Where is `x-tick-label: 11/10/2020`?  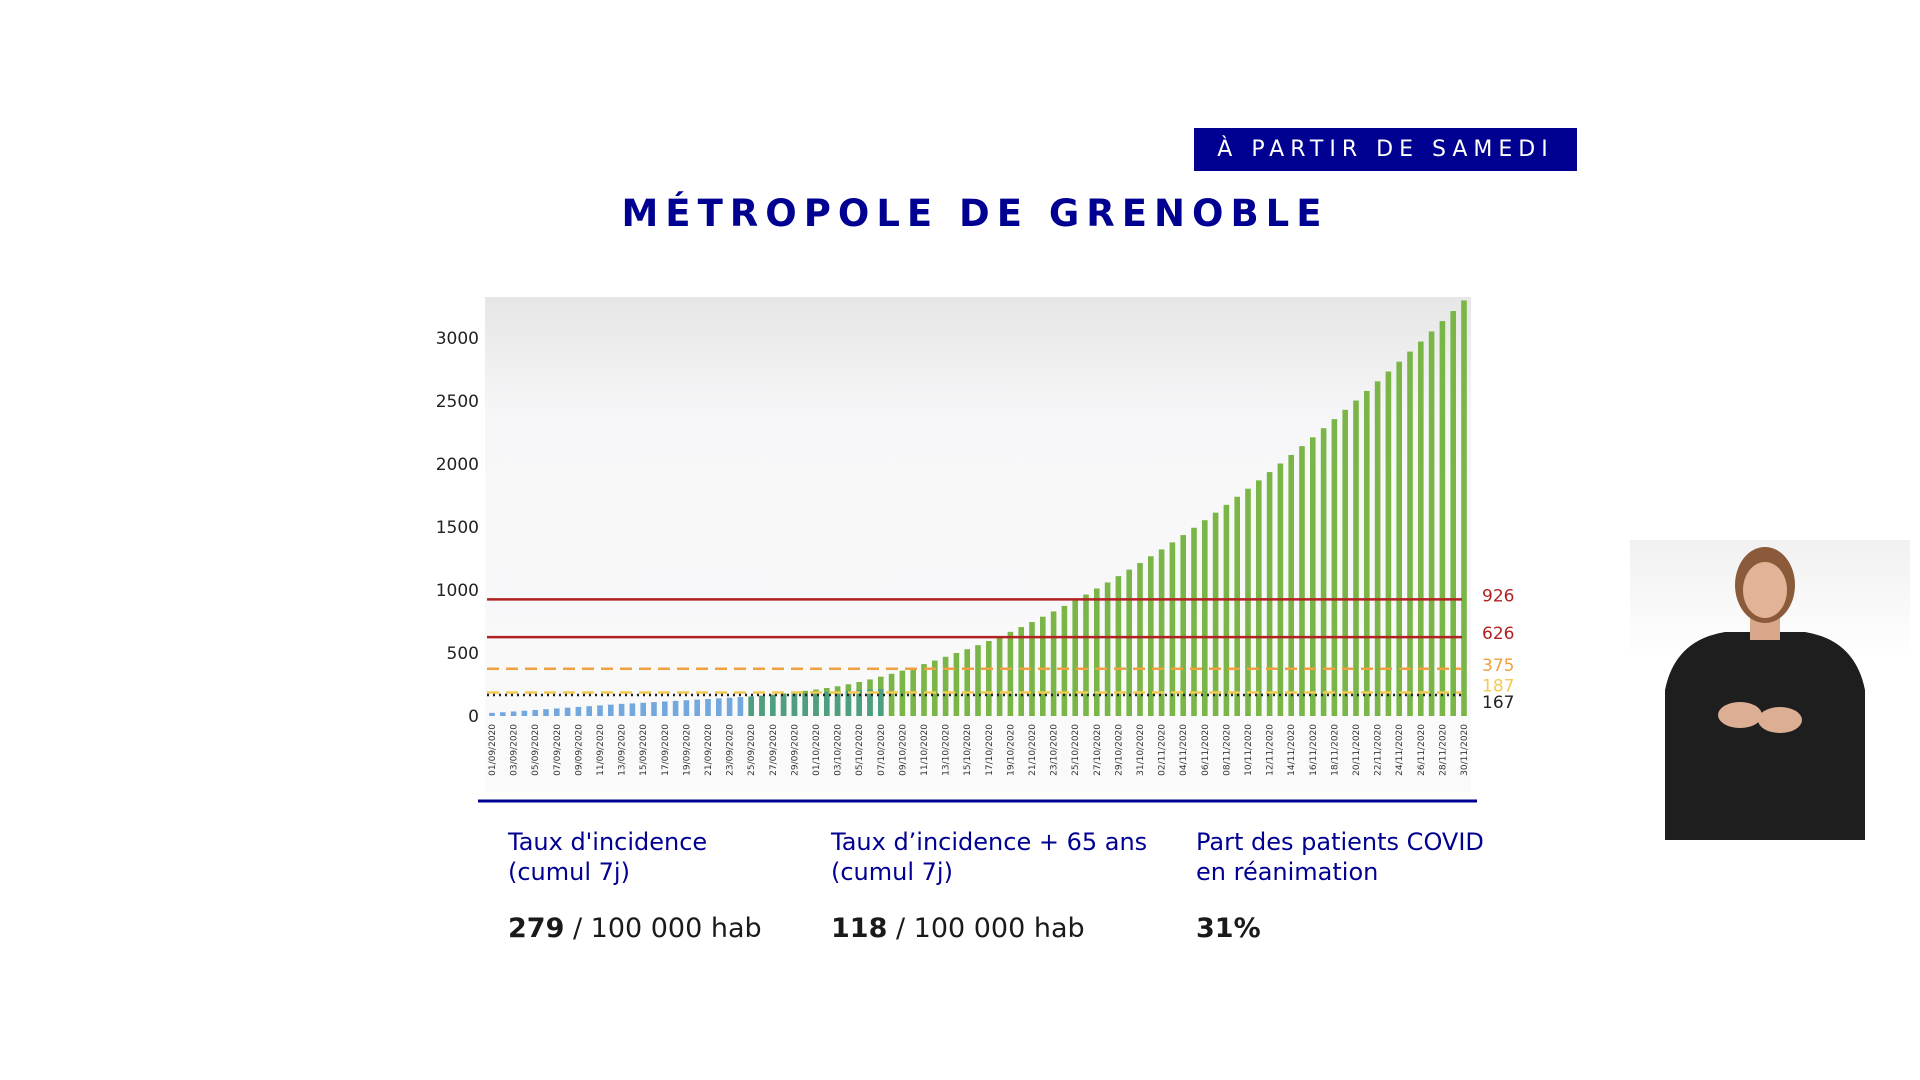
x-tick-label: 11/10/2020 is located at coordinates (925, 750).